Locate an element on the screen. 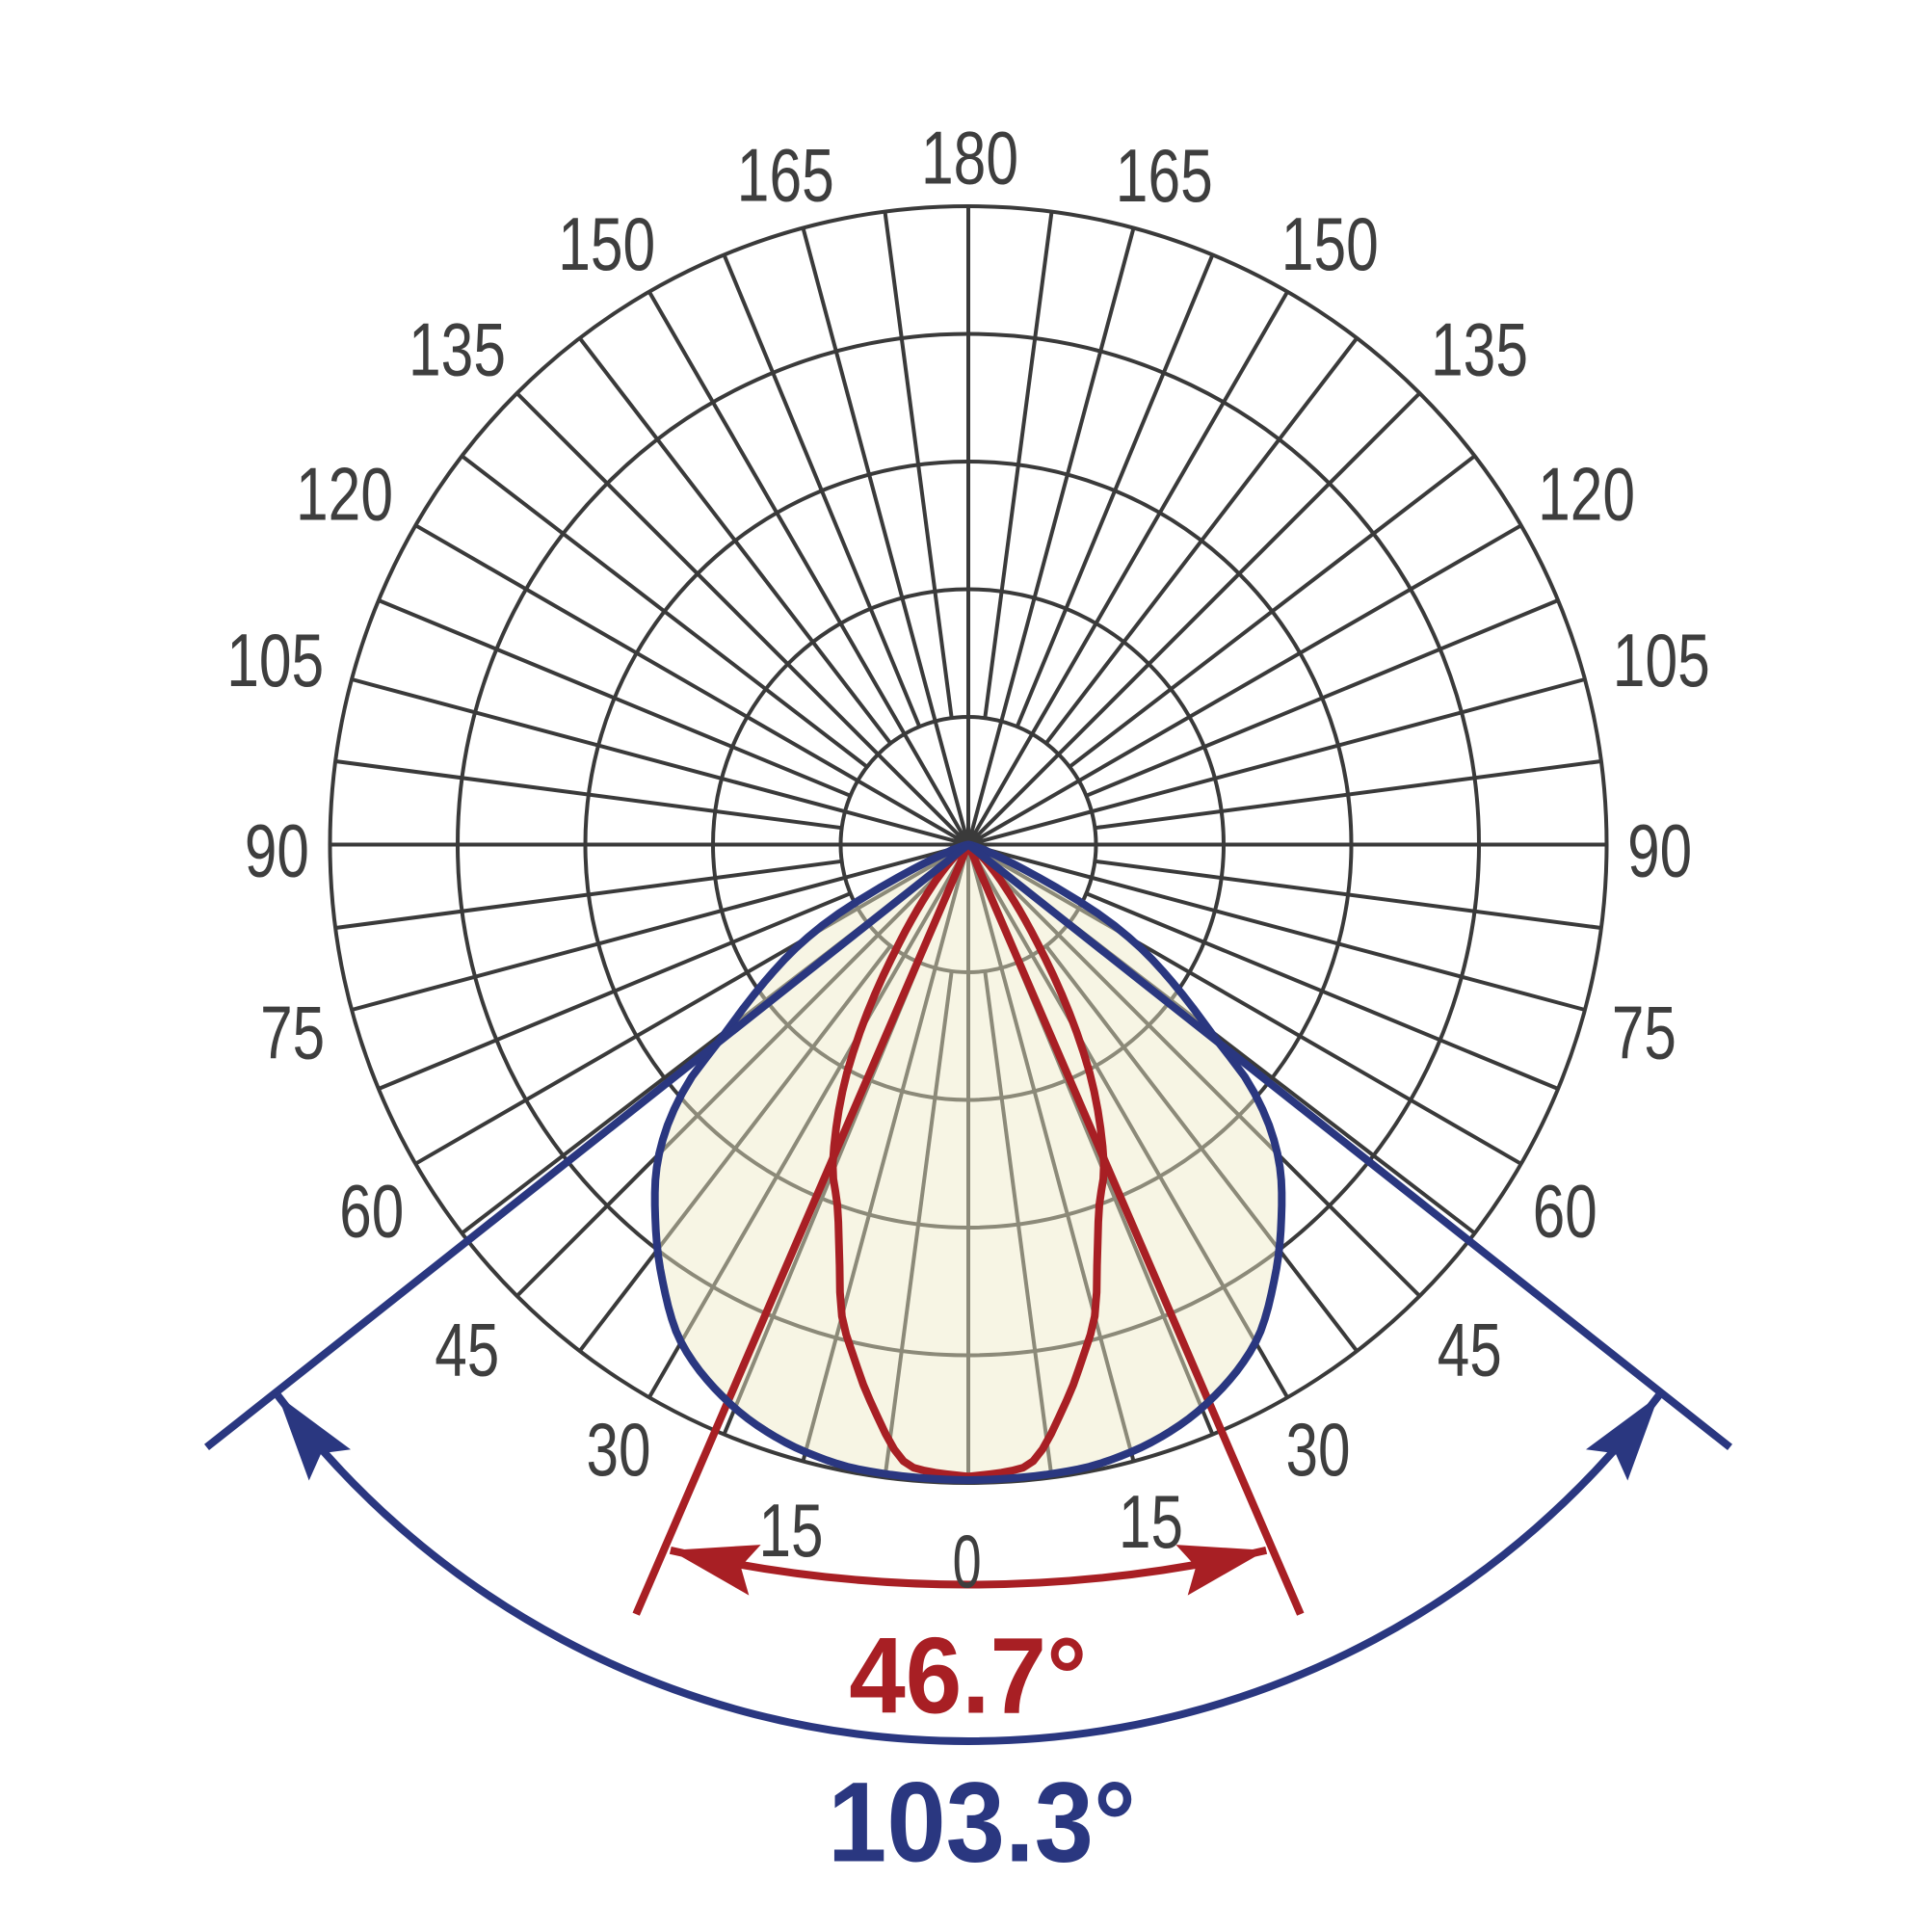  svg-text: 46.7° is located at coordinates (968, 1675).